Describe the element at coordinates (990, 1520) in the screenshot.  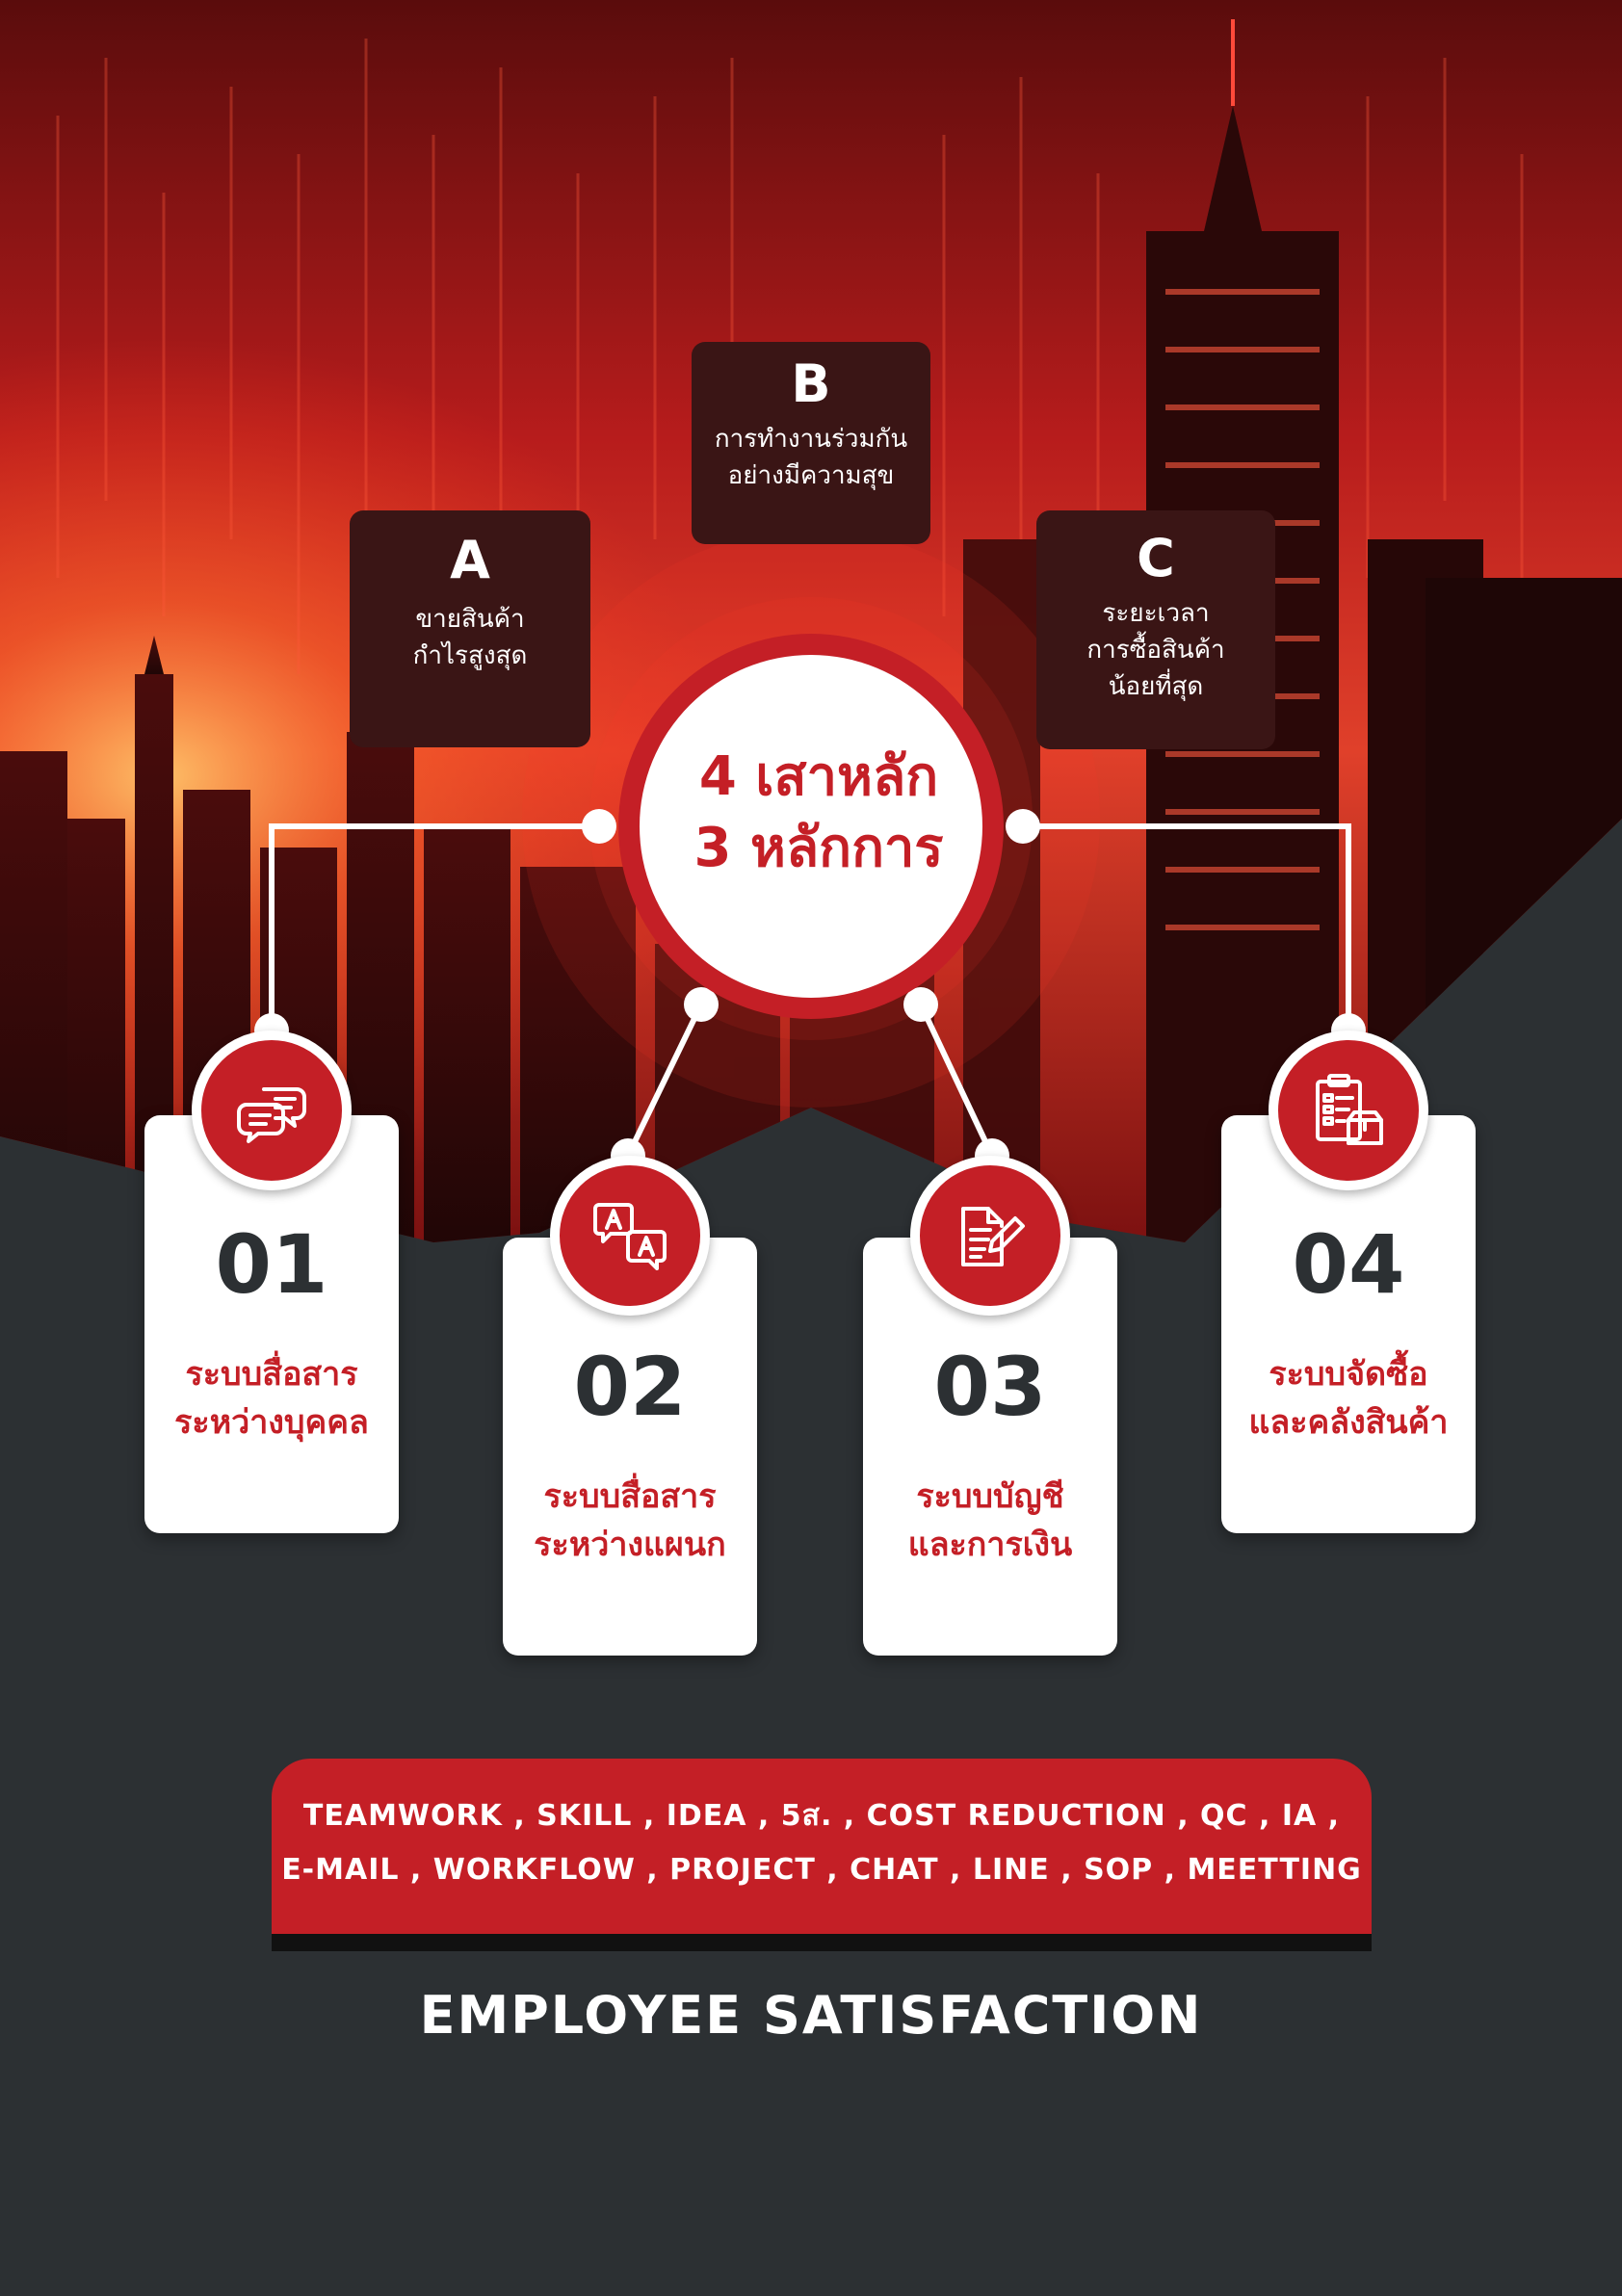
I see `pillar-text: ระบบบัญชี และการเงิน` at that location.